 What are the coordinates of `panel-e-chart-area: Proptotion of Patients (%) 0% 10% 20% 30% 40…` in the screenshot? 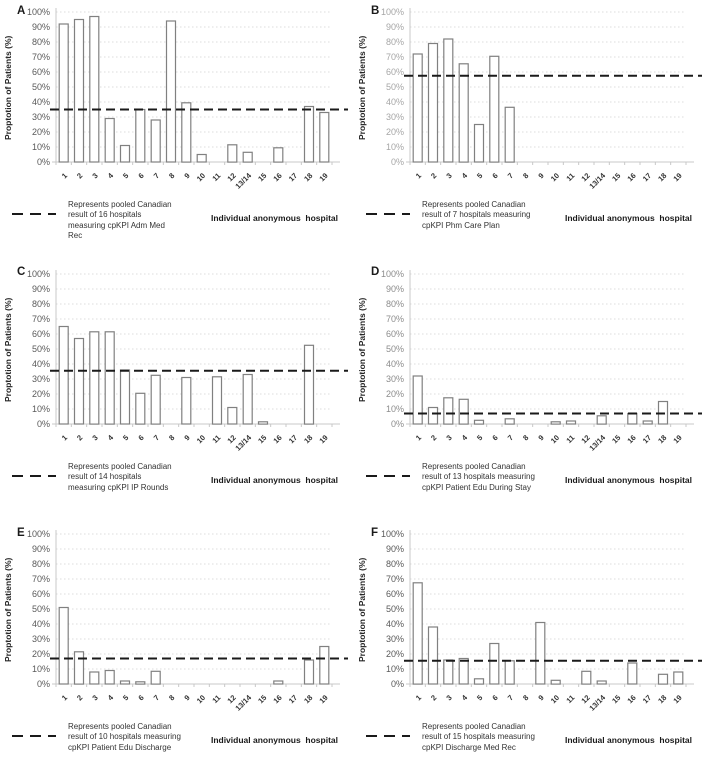 It's located at (177, 623).